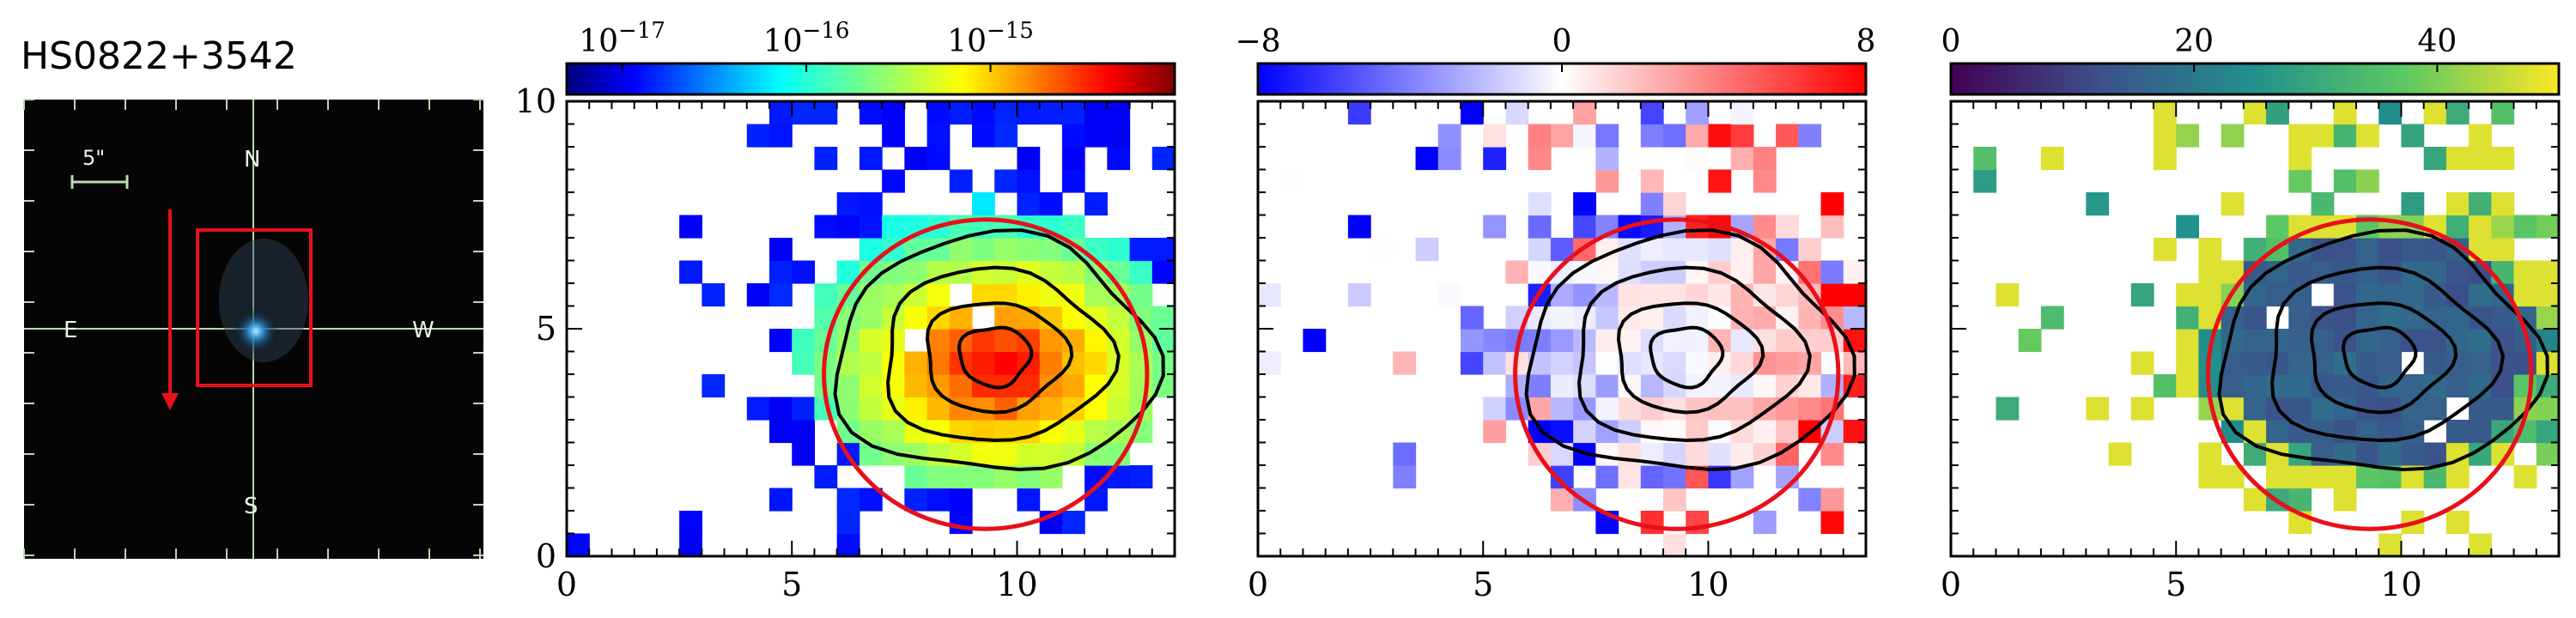 The height and width of the screenshot is (618, 2576). I want to click on colorbar-gradient, so click(870, 79).